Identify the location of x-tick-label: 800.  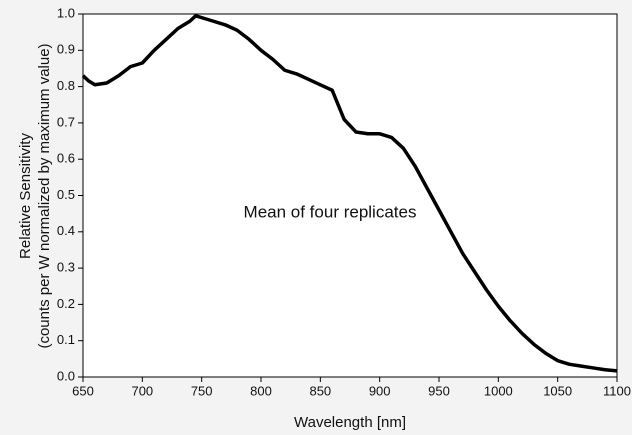
(261, 390).